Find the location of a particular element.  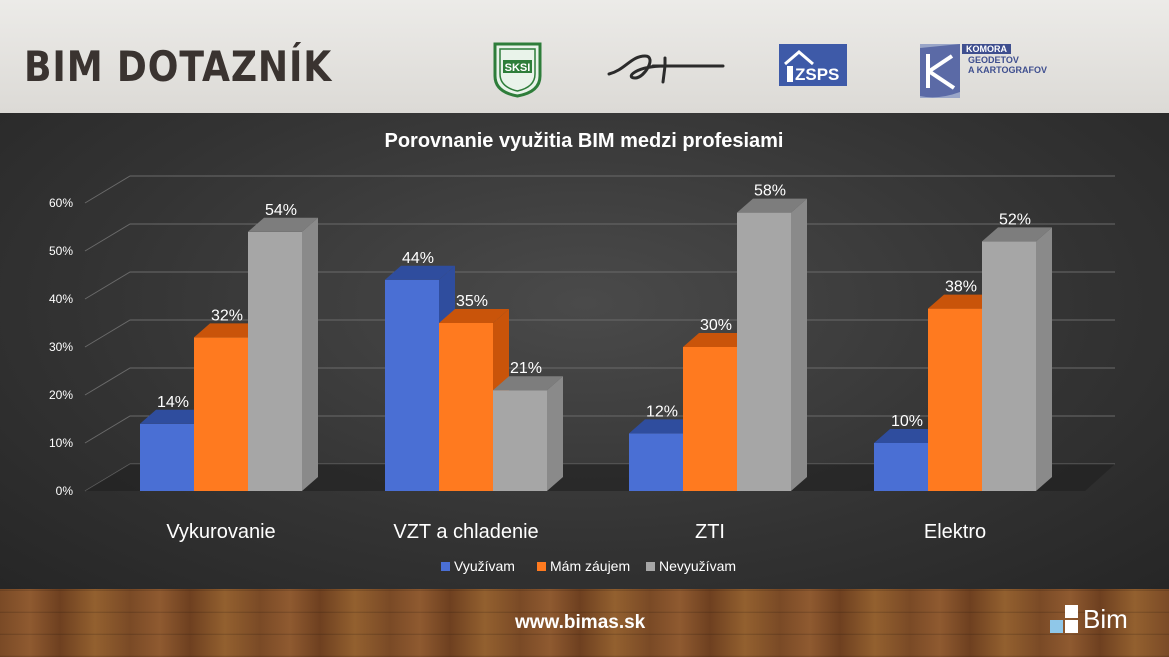

sksi-logo: SKSI is located at coordinates (517, 70).